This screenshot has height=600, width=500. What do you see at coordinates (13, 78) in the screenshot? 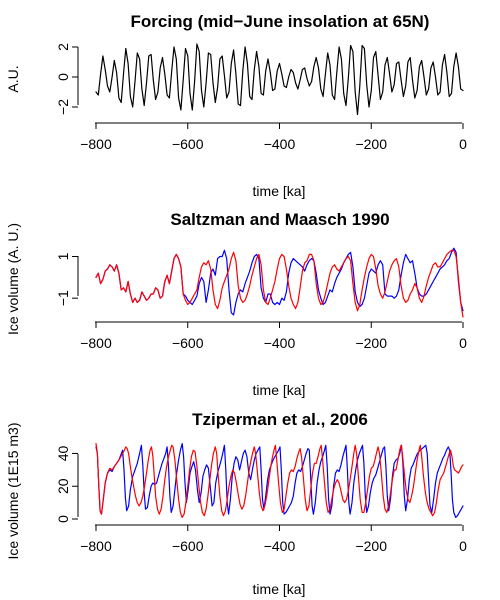
I see `y-axis-label: A.U.` at bounding box center [13, 78].